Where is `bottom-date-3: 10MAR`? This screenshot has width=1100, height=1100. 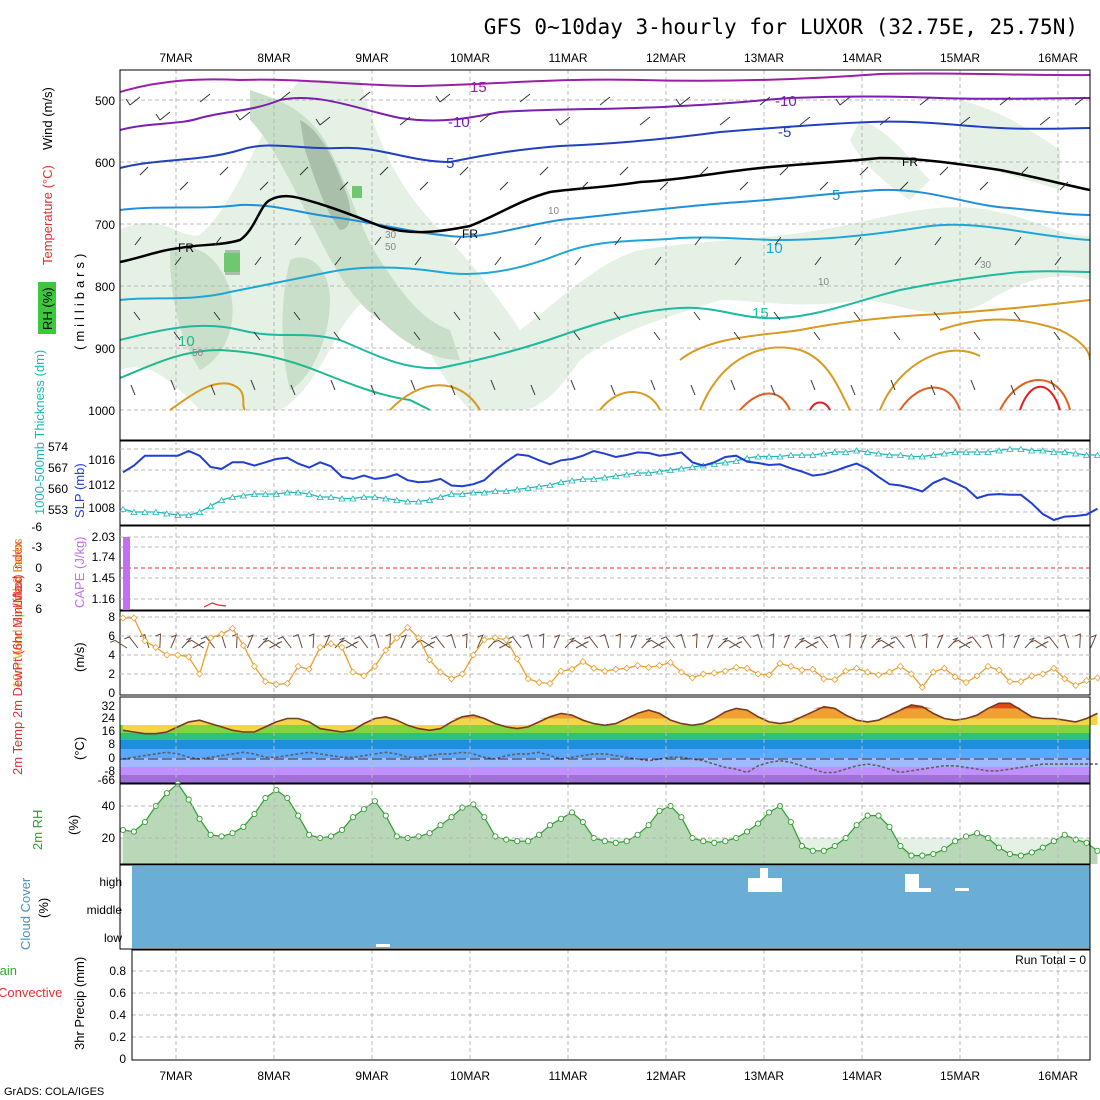
bottom-date-3: 10MAR is located at coordinates (470, 1076).